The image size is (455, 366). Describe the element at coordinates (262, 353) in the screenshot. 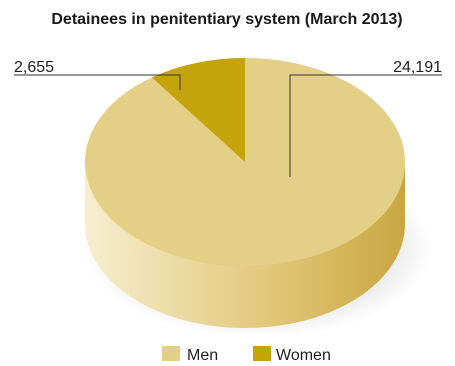

I see `legend-swatch-women` at that location.